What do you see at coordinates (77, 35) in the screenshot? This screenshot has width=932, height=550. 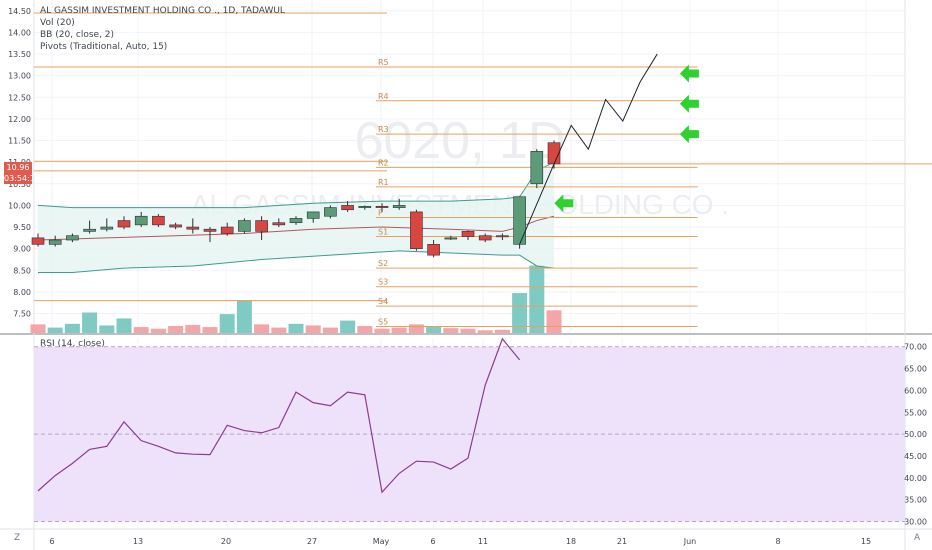 I see `legend-bb: BB (20, close, 2)` at bounding box center [77, 35].